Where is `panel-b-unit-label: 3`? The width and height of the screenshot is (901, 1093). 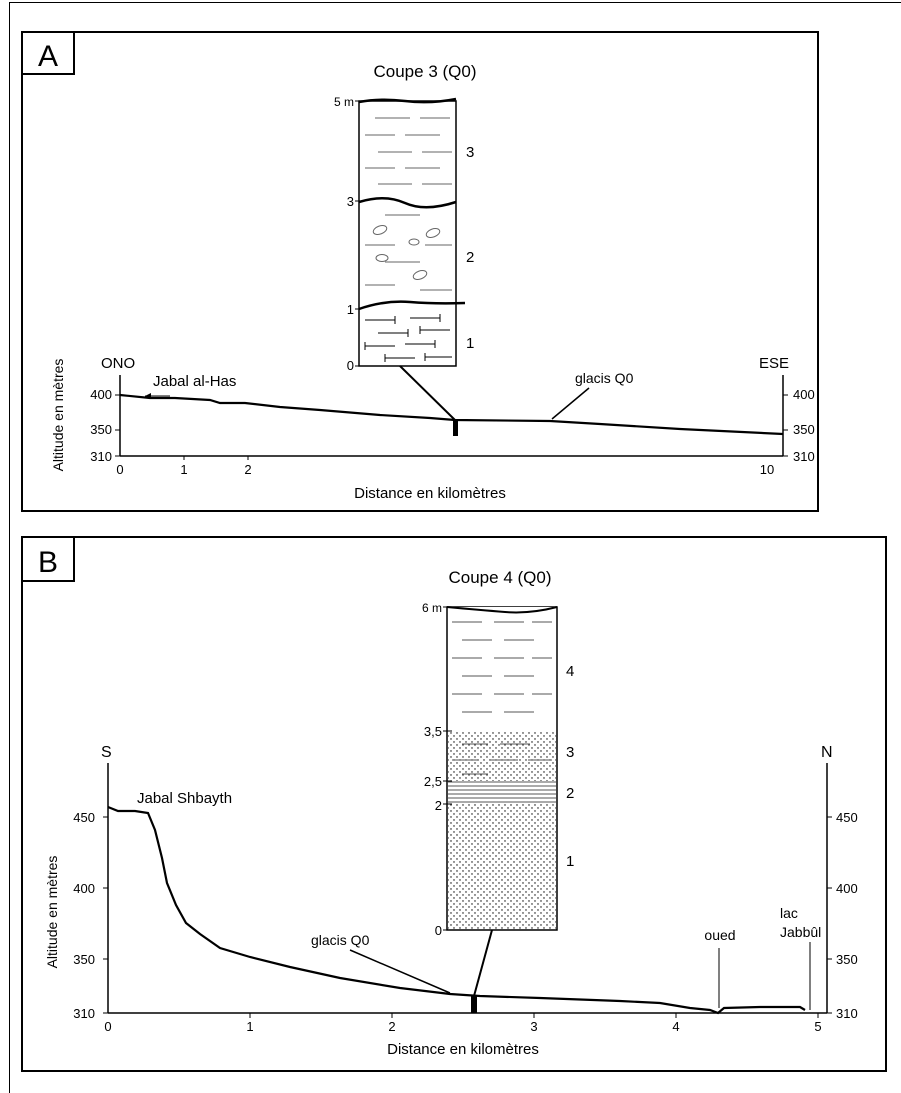 panel-b-unit-label: 3 is located at coordinates (570, 752).